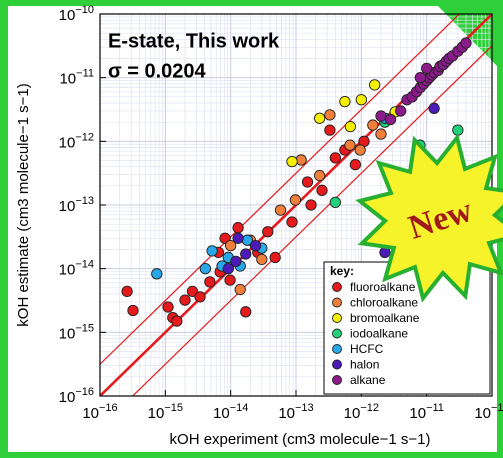 The width and height of the screenshot is (503, 458). Describe the element at coordinates (384, 303) in the screenshot. I see `legend-label: chloroalkane` at that location.